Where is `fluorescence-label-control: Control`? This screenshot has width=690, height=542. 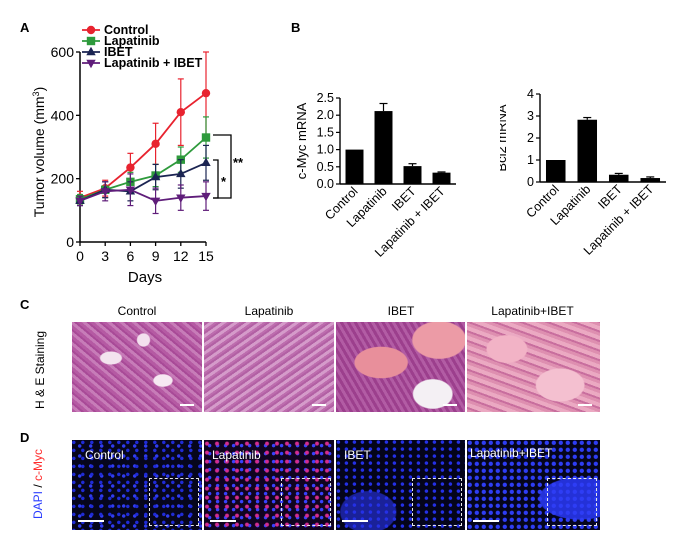
fluorescence-label-control: Control is located at coordinates (104, 455).